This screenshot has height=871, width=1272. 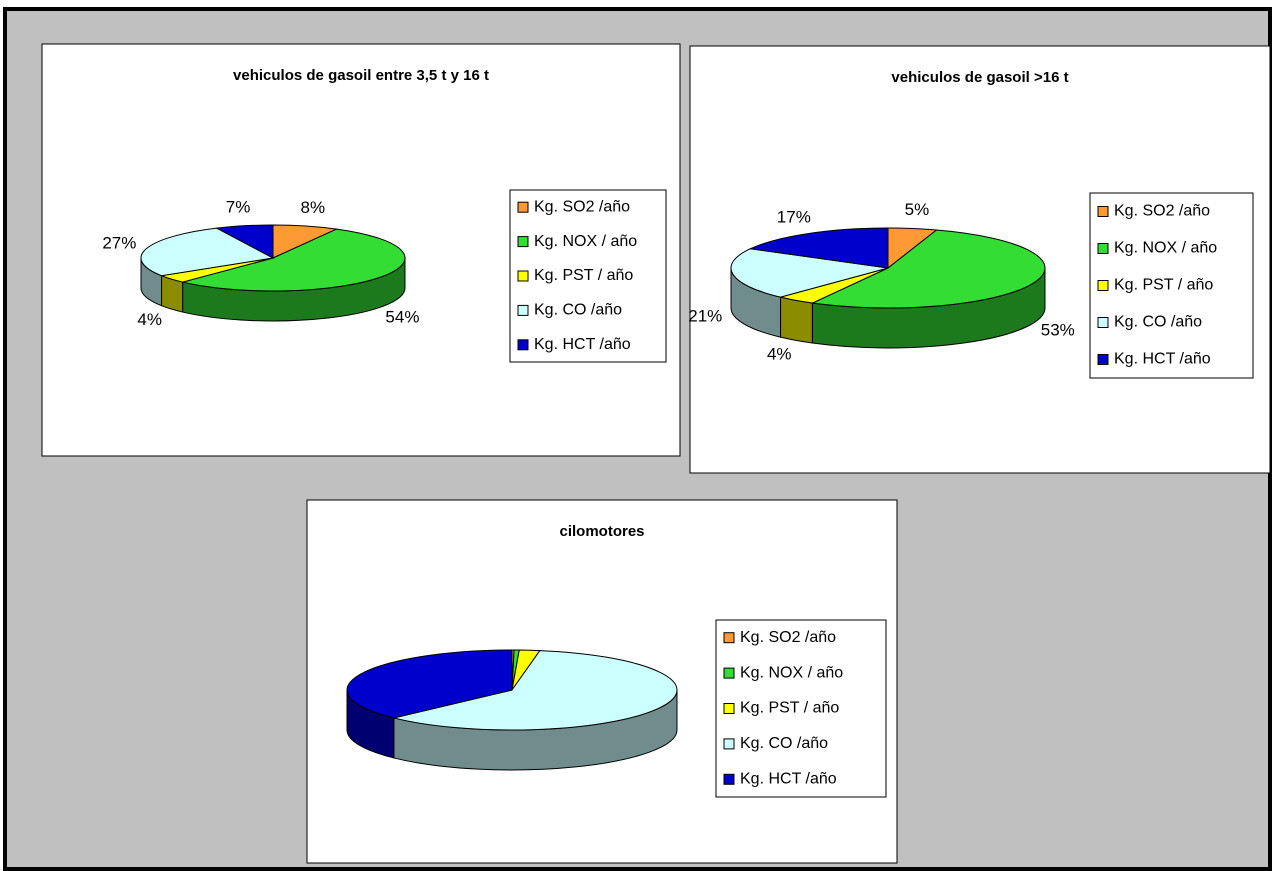 What do you see at coordinates (313, 207) in the screenshot?
I see `data-label: 8%` at bounding box center [313, 207].